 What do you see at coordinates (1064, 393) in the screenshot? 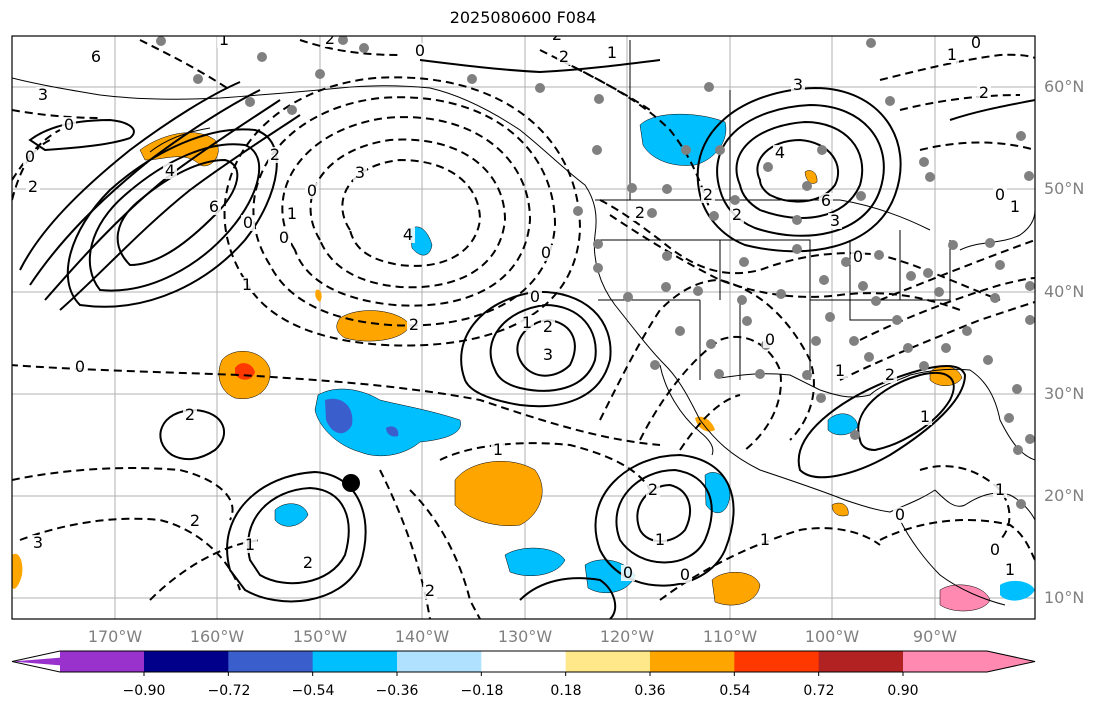
I see `lat-label-30n: 30°N` at bounding box center [1064, 393].